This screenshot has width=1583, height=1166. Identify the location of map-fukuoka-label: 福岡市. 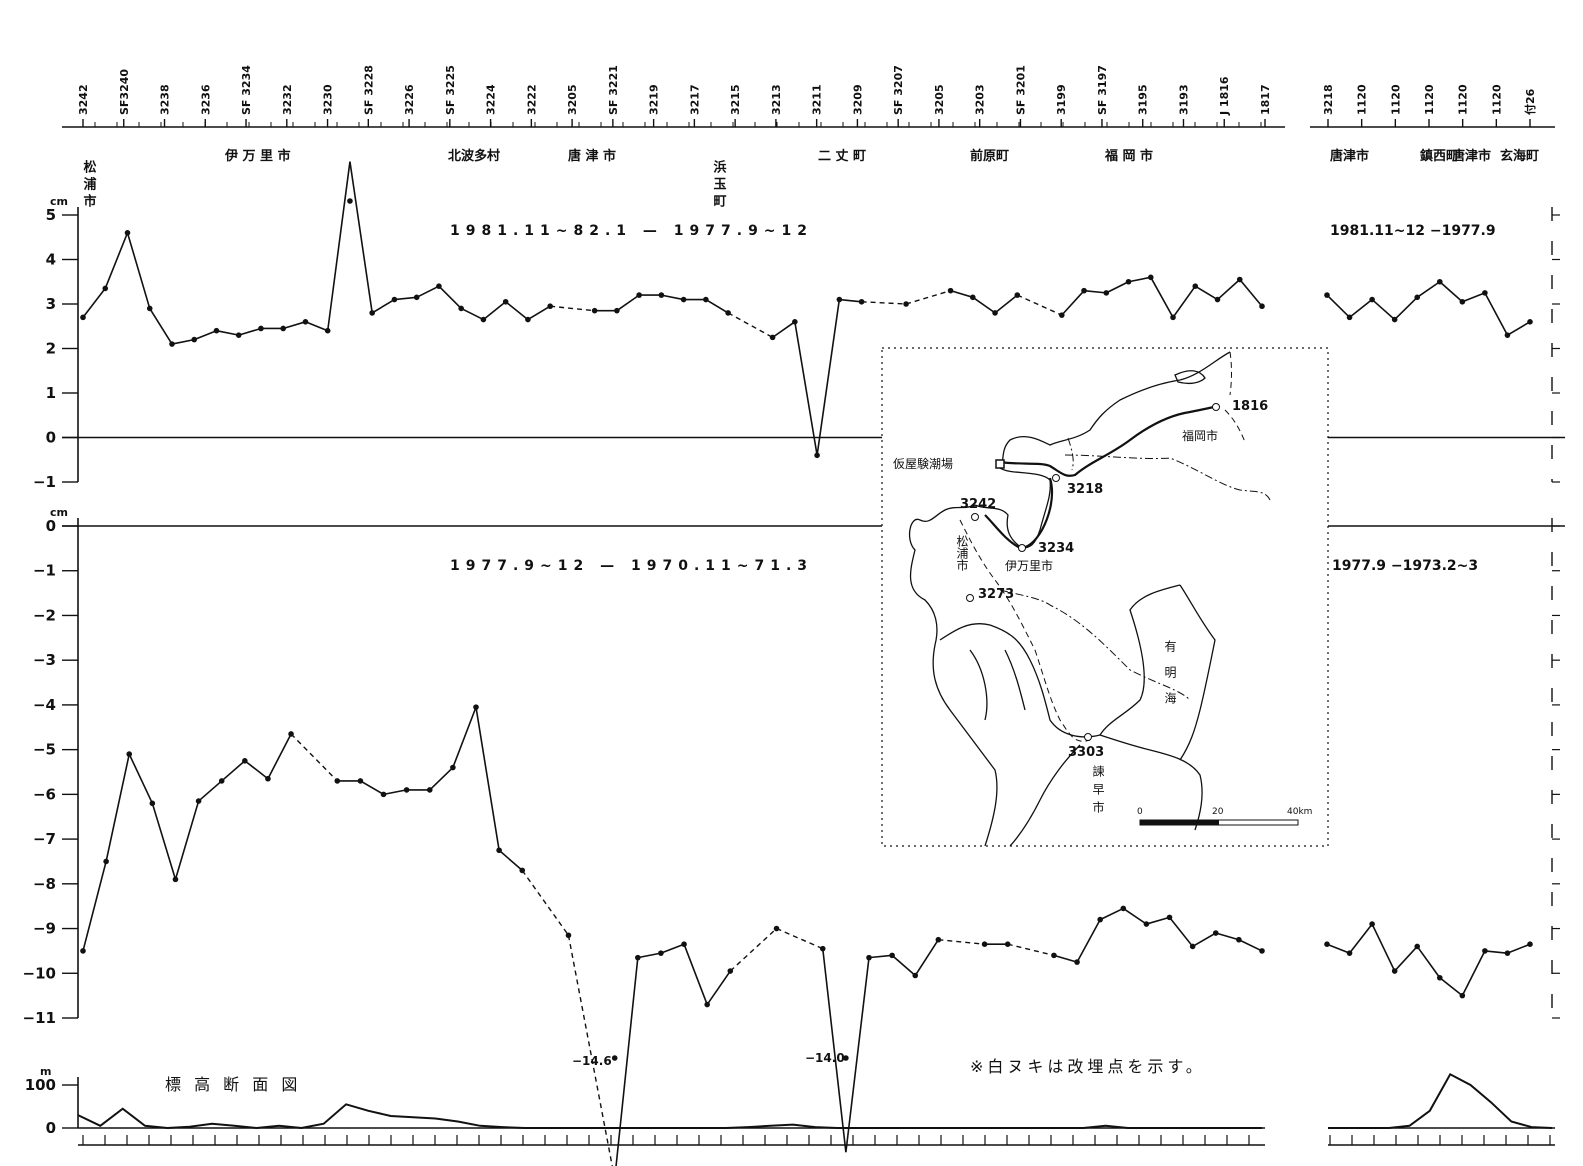
(1200, 435).